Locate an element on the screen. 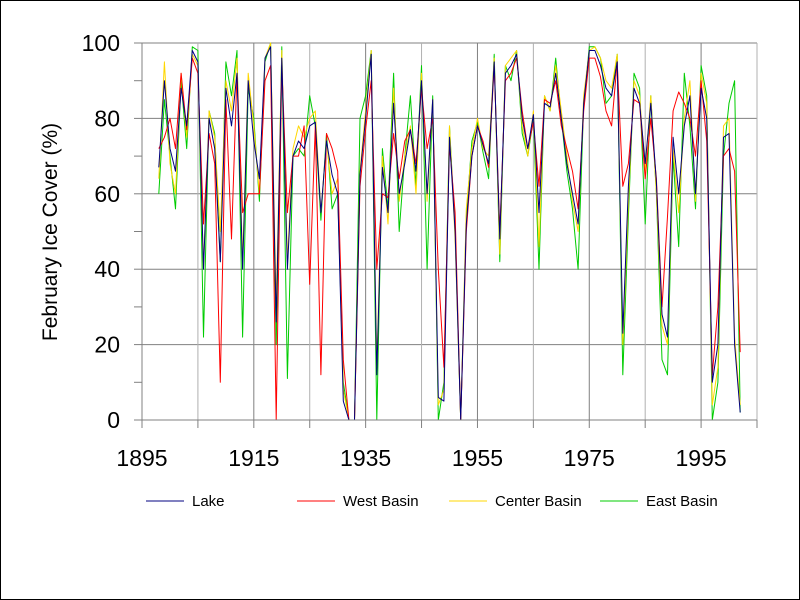 Image resolution: width=800 pixels, height=600 pixels. legend: Lake West Basin Center Basin East Basin is located at coordinates (432, 501).